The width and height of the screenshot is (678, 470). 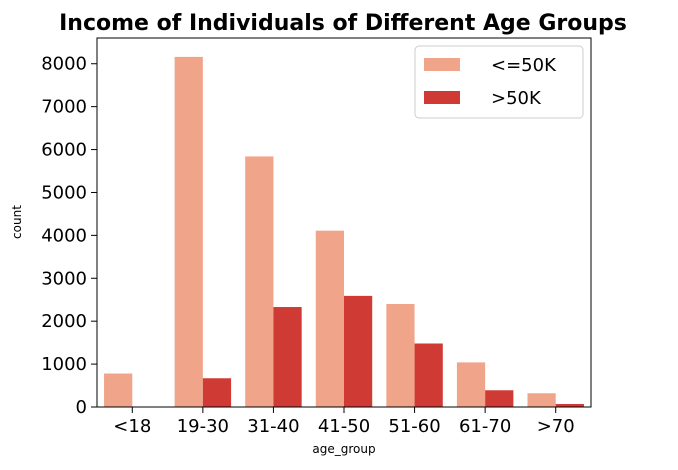 What do you see at coordinates (524, 65) in the screenshot?
I see `legend-label-le50k: <=50K` at bounding box center [524, 65].